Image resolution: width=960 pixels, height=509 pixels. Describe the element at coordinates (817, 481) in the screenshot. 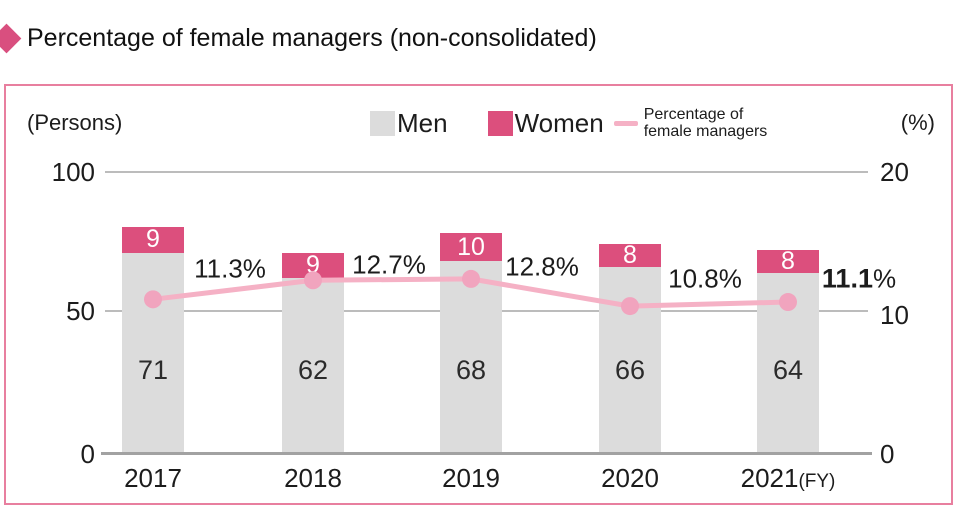

I see `fy-suffix: (FY)` at that location.